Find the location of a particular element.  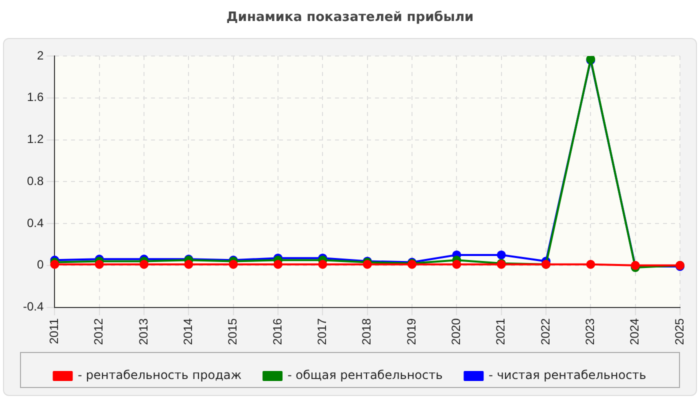

y-tick-label: 1.6 is located at coordinates (35, 97).